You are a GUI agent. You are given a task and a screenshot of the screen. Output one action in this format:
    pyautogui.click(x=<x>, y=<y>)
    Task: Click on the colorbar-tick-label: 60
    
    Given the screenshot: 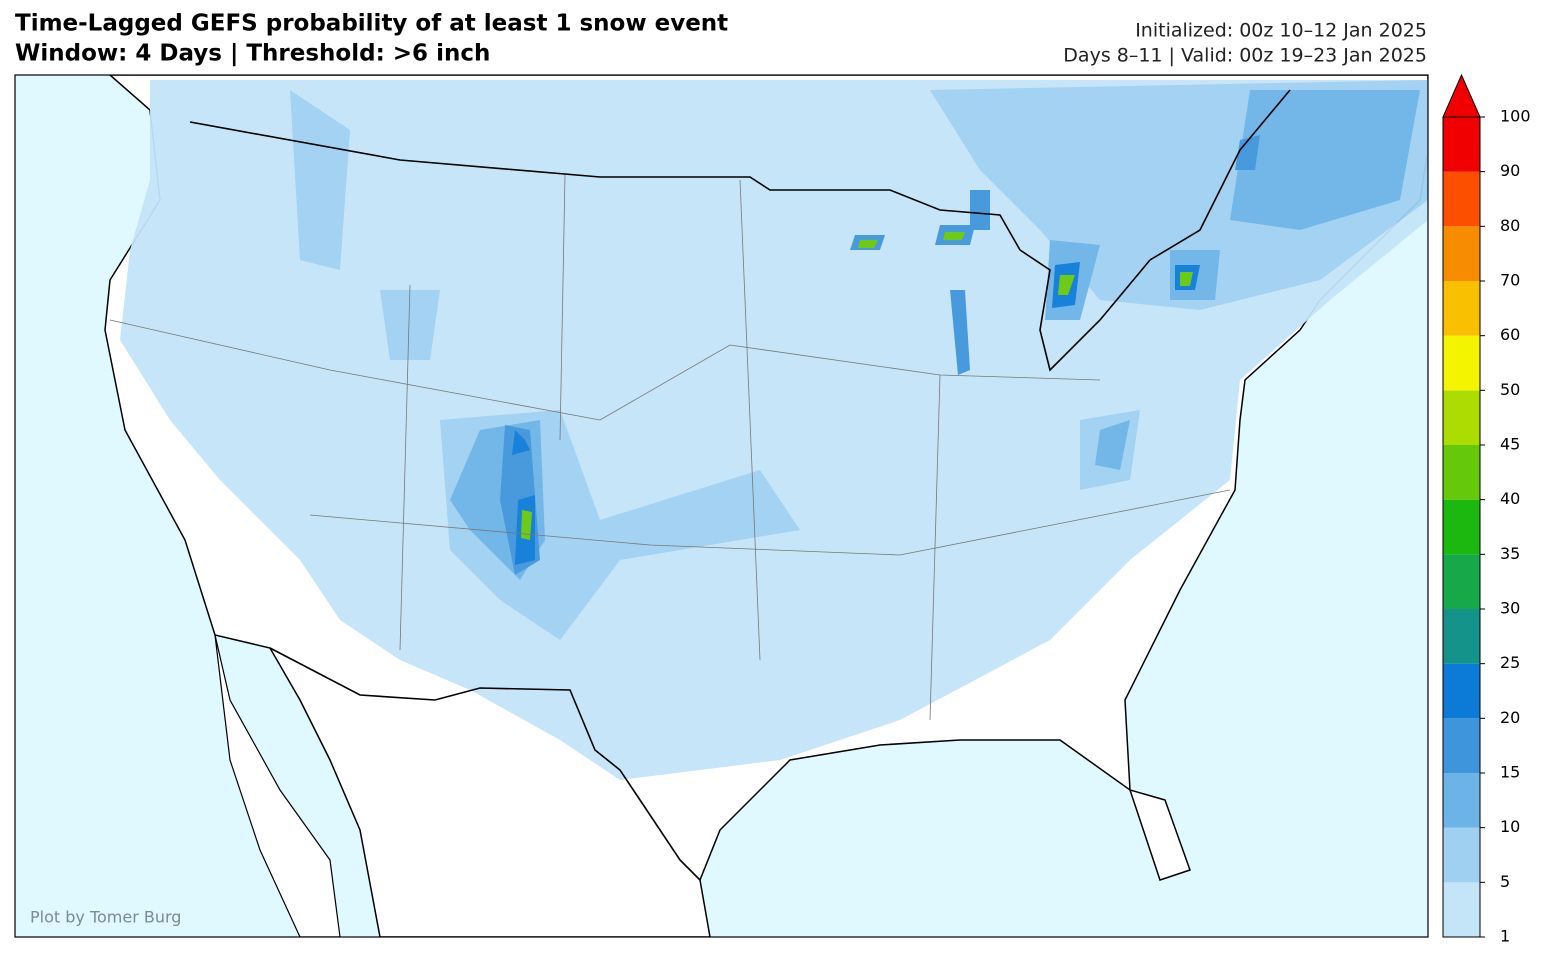 What is the action you would take?
    pyautogui.click(x=1510, y=334)
    